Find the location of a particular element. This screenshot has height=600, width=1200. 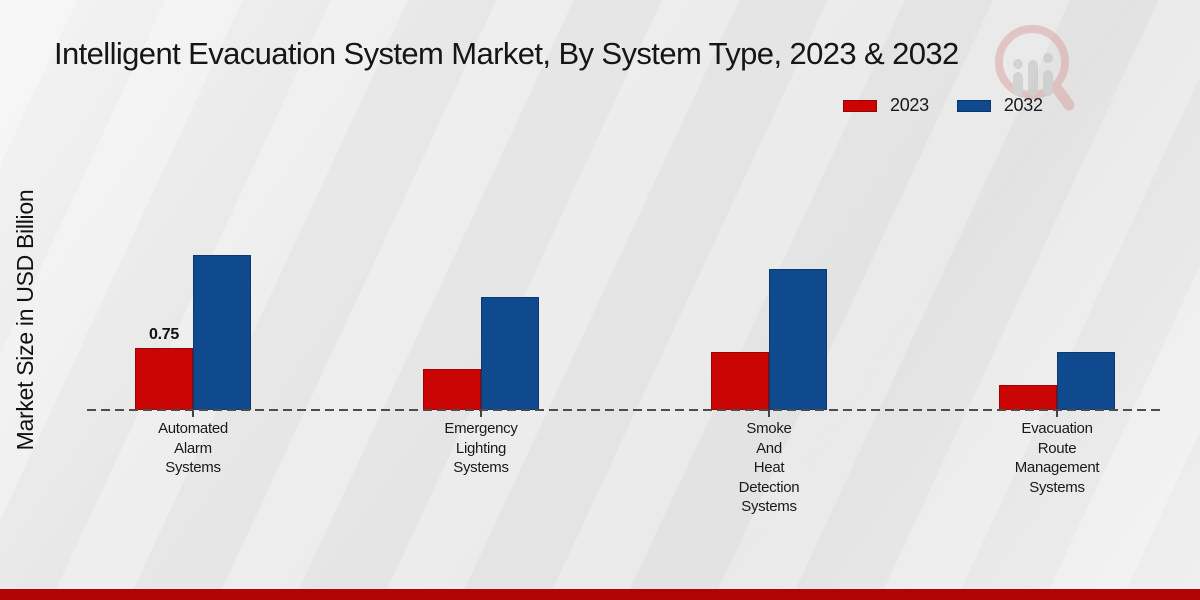

bar-value-label: 0.75 is located at coordinates (164, 334).